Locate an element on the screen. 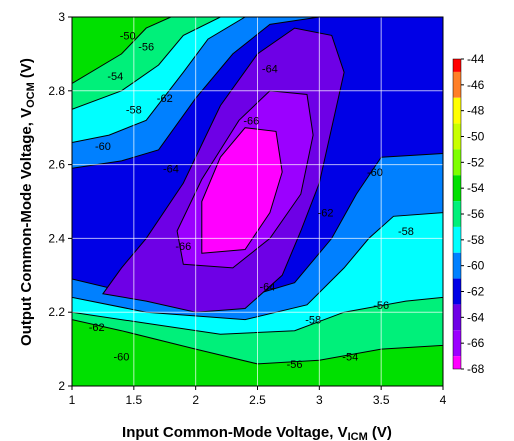 This screenshot has height=441, width=514. x-tick-label-2: 2 is located at coordinates (195, 400).